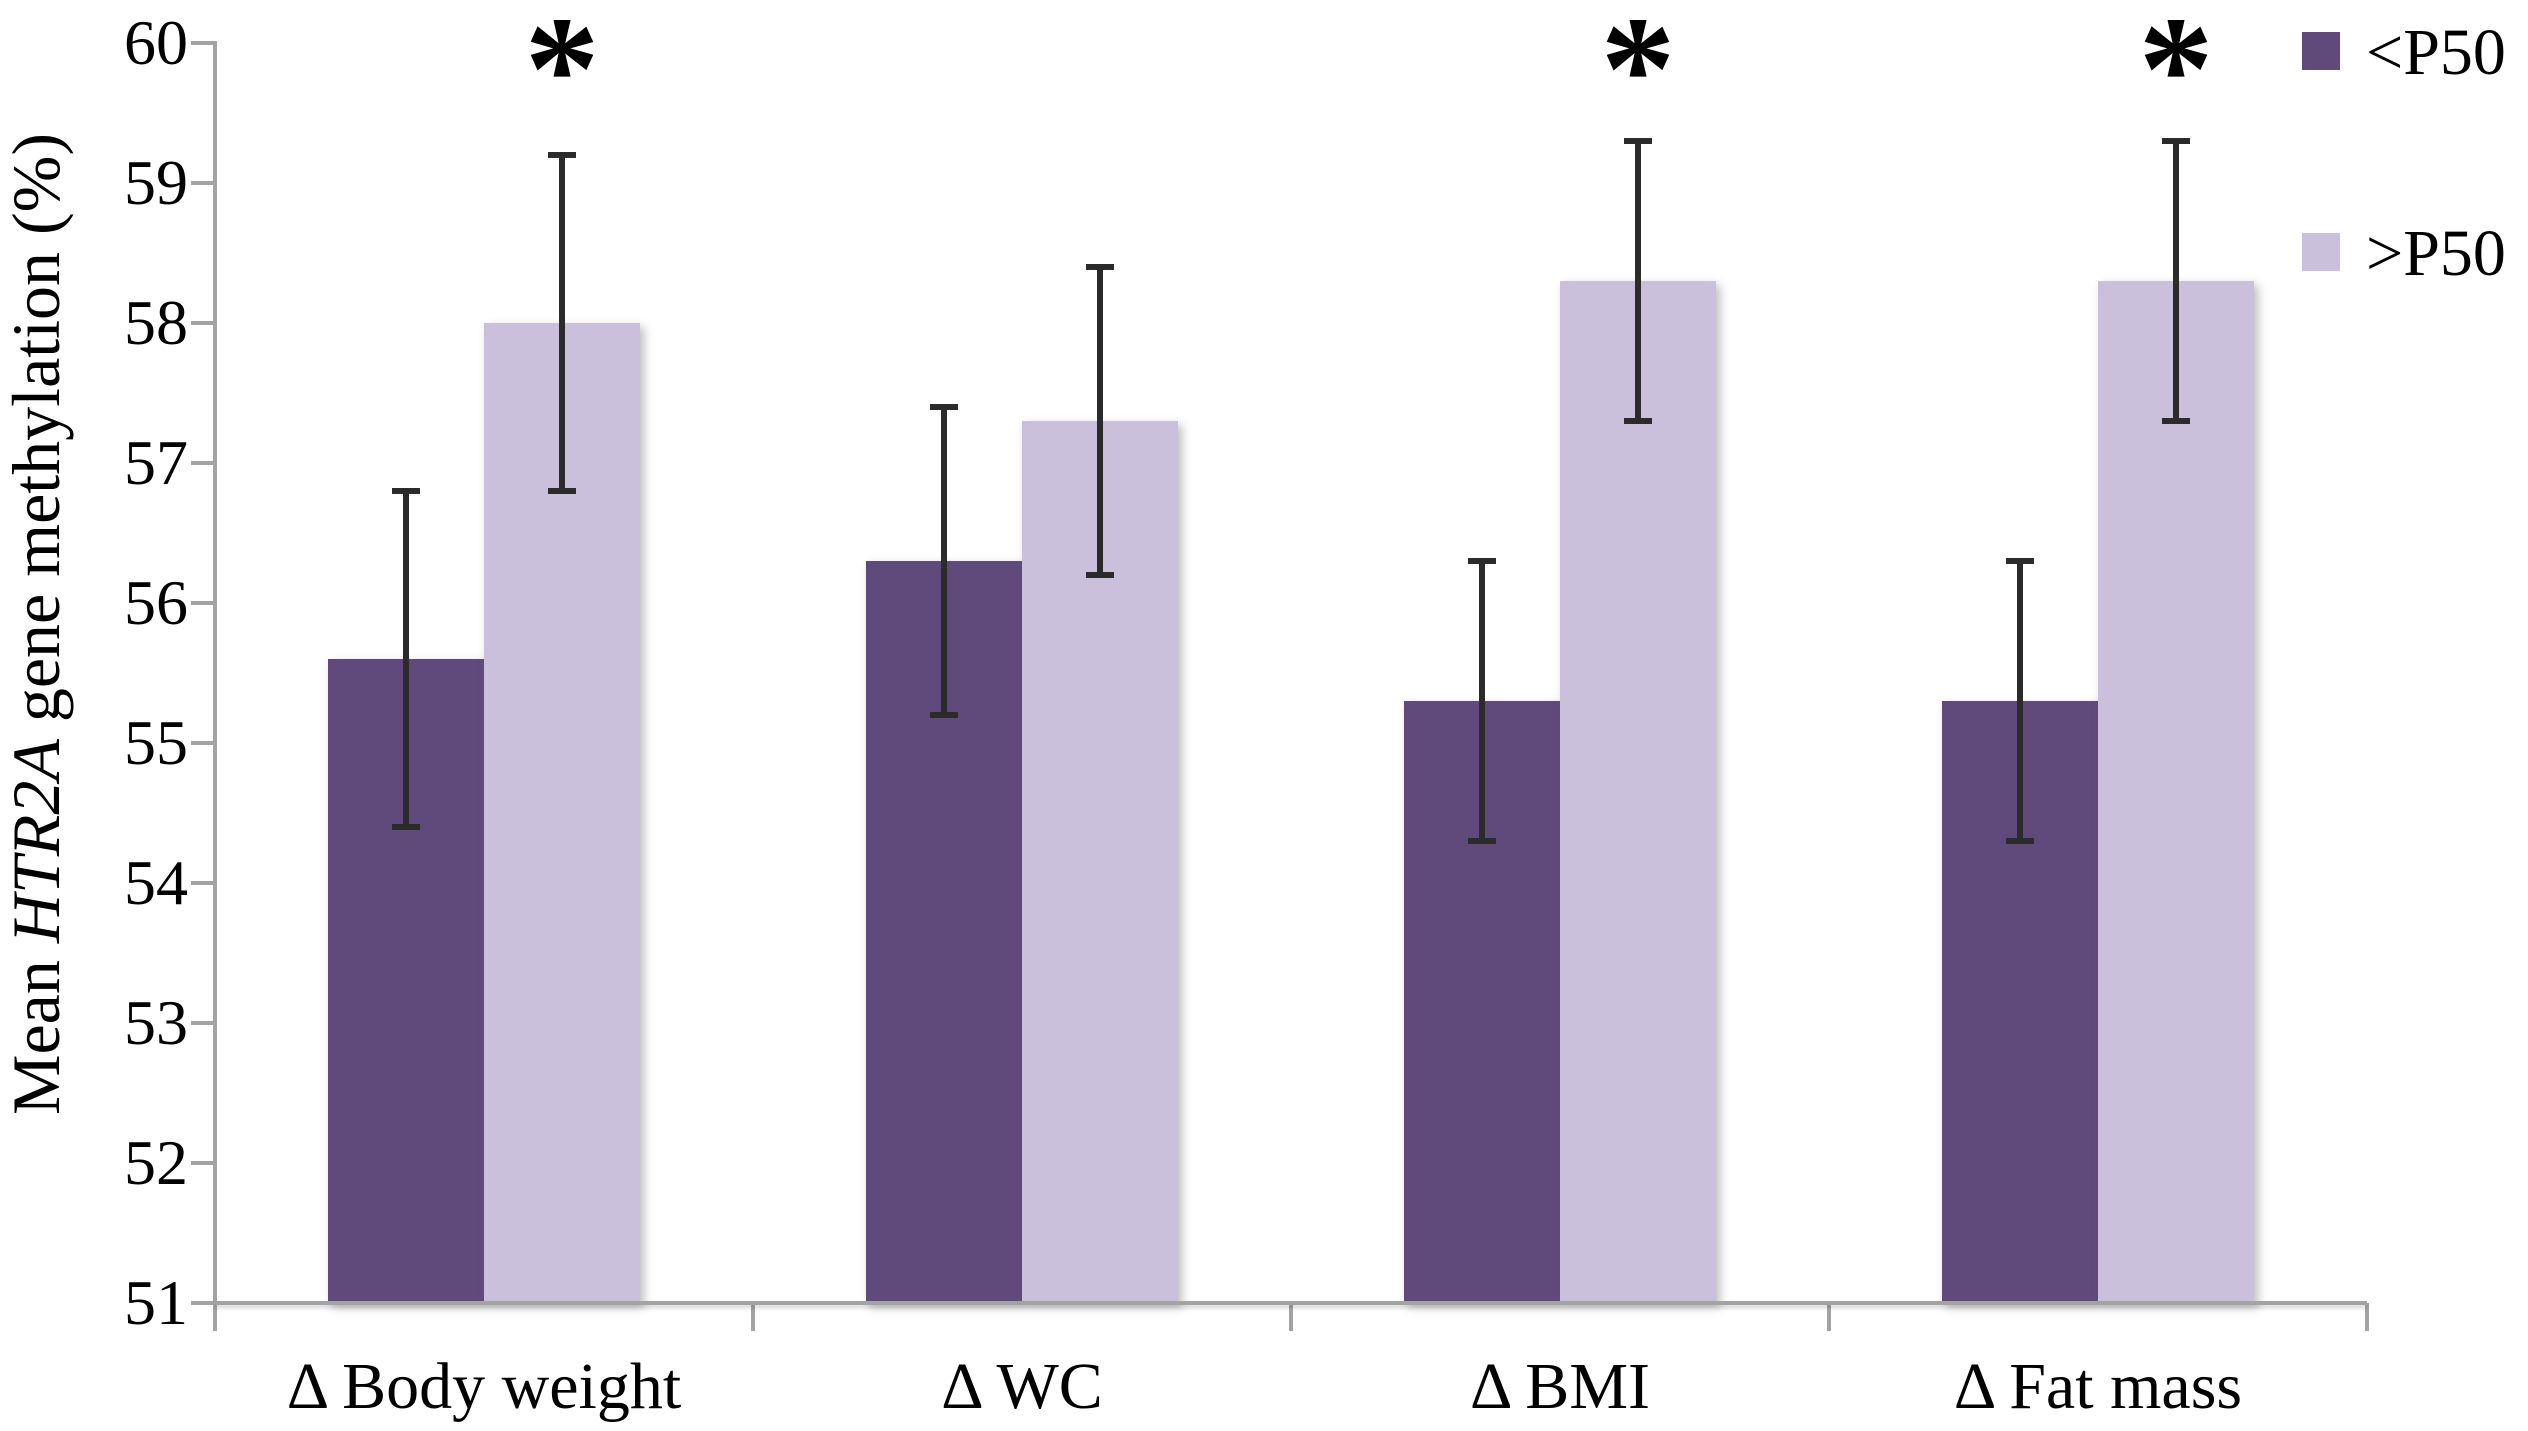 Image resolution: width=2528 pixels, height=1431 pixels. What do you see at coordinates (562, 323) in the screenshot?
I see `error-bar-line-s1-c0` at bounding box center [562, 323].